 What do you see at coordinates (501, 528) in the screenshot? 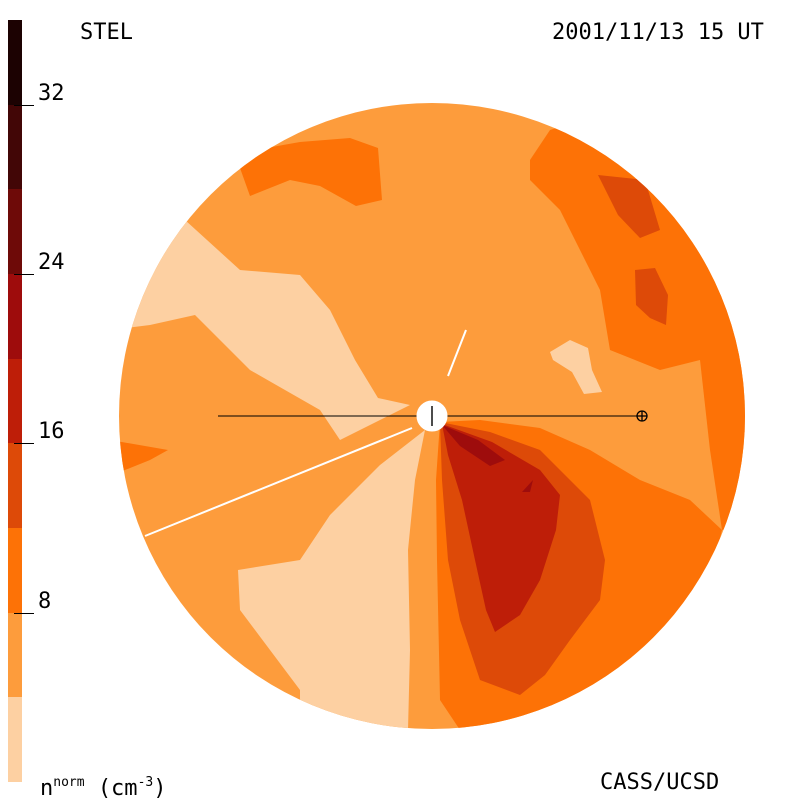
I see `red-region` at bounding box center [501, 528].